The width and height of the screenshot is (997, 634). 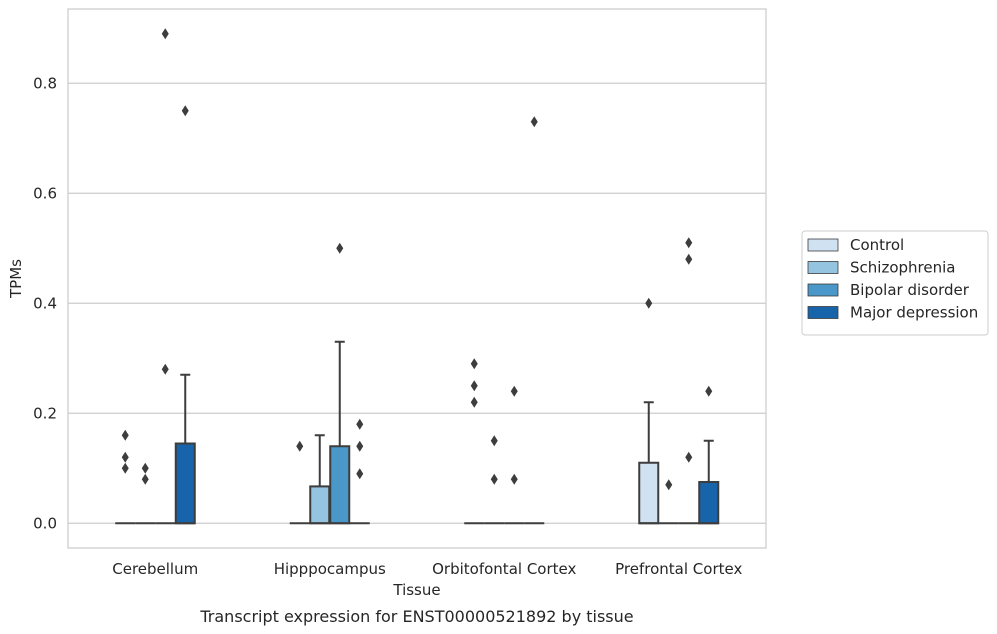 I want to click on y-axis-label: TPMs, so click(x=16, y=279).